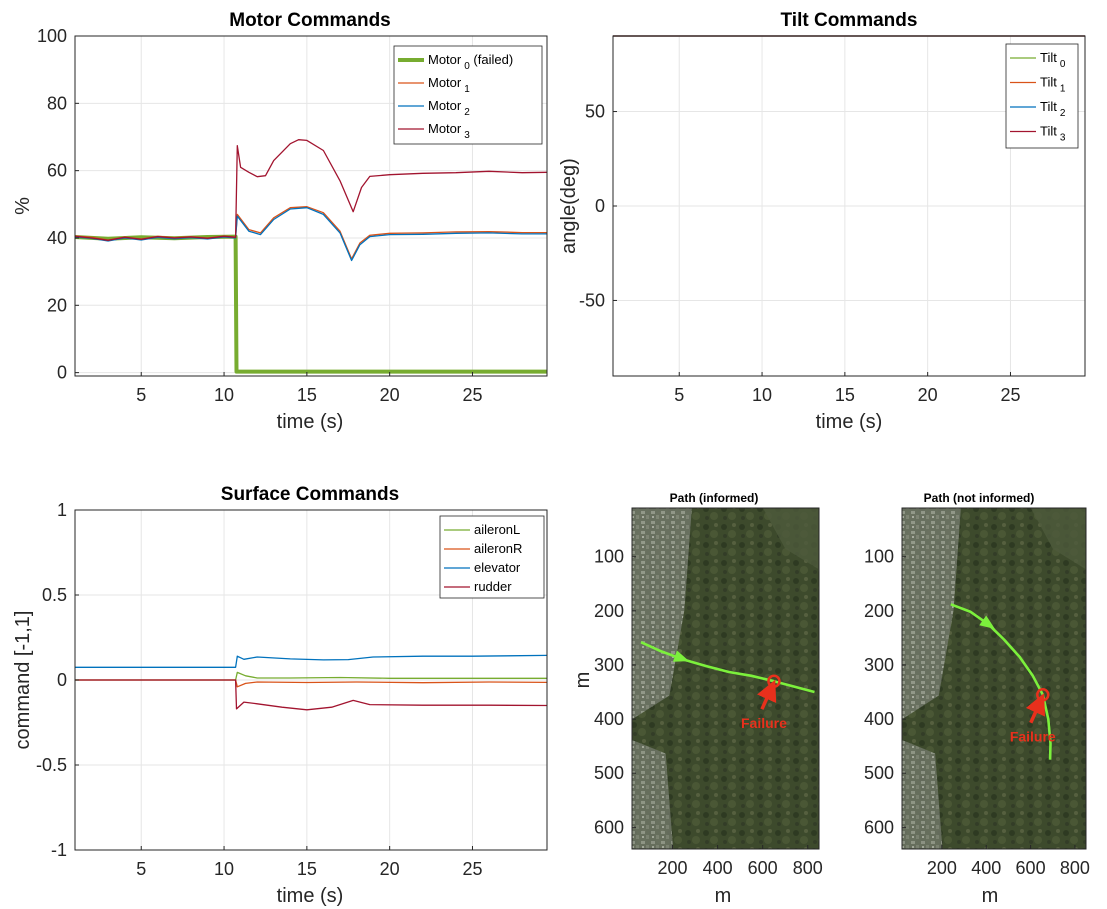 Image resolution: width=1107 pixels, height=909 pixels. Describe the element at coordinates (879, 827) in the screenshot. I see `y-tick-label: 600` at that location.